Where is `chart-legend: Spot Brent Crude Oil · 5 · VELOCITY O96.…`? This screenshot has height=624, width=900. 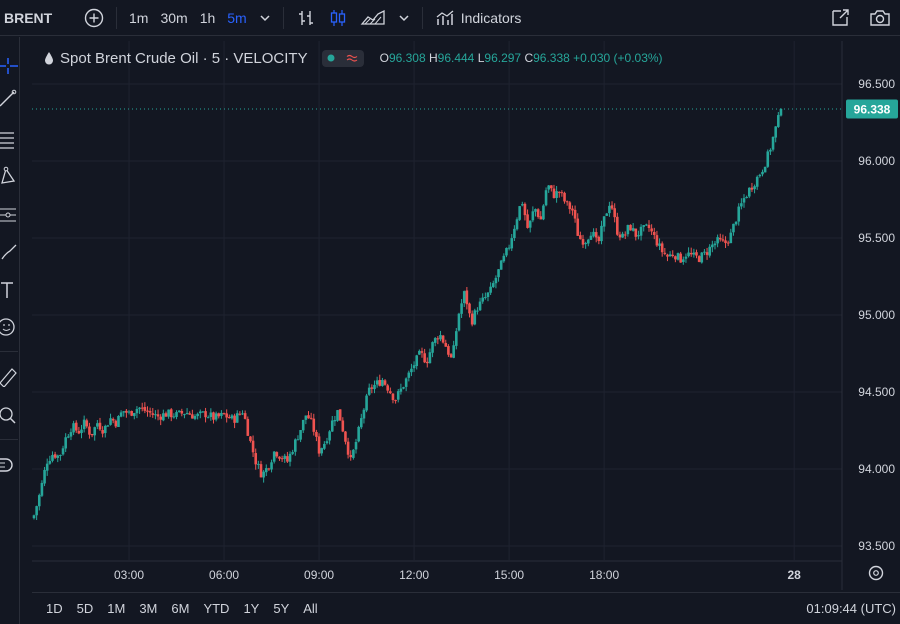
chart-legend: Spot Brent Crude Oil · 5 · VELOCITY O96.… is located at coordinates (353, 58).